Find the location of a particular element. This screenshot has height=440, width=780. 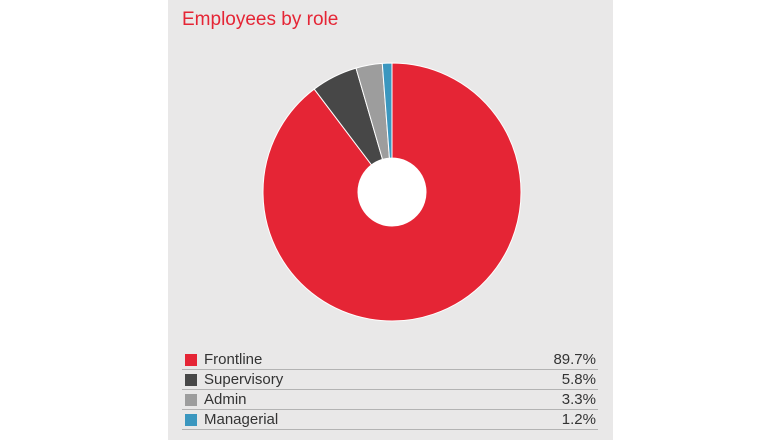

legend-value: 1.2% is located at coordinates (578, 419).